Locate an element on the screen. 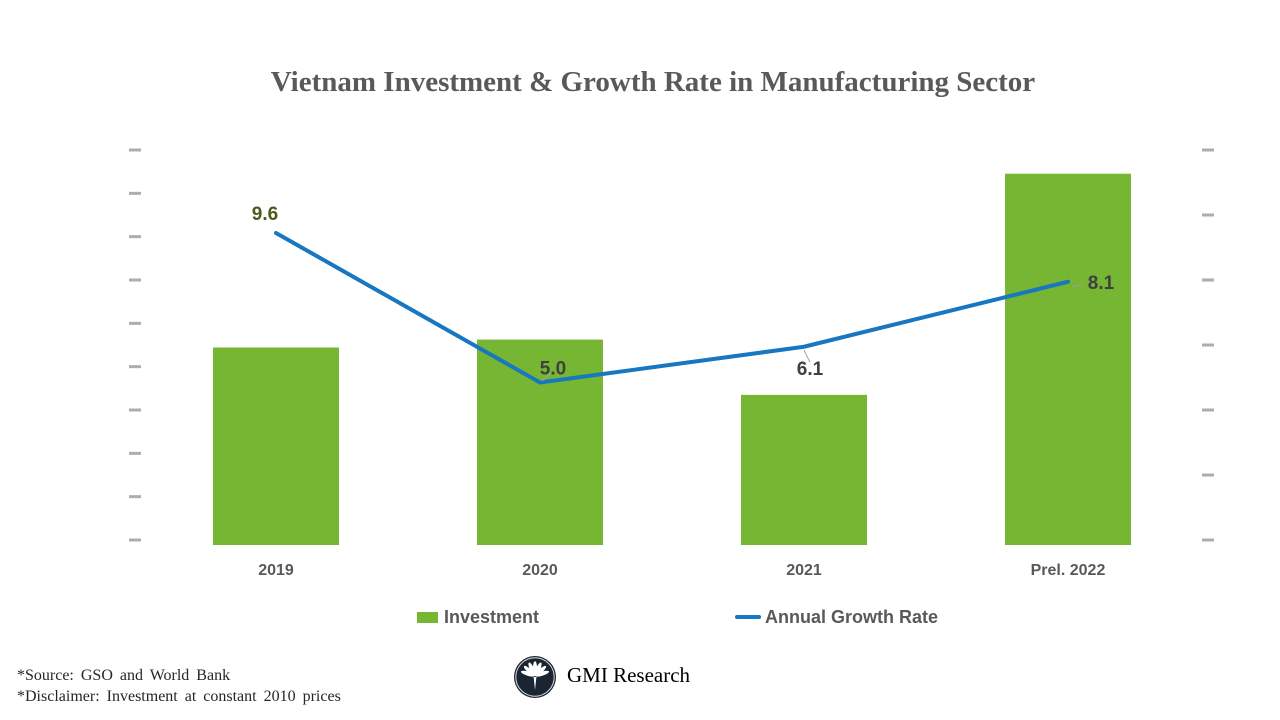  legend-item-growth-rate: Annual Growth Rate is located at coordinates (836, 617).